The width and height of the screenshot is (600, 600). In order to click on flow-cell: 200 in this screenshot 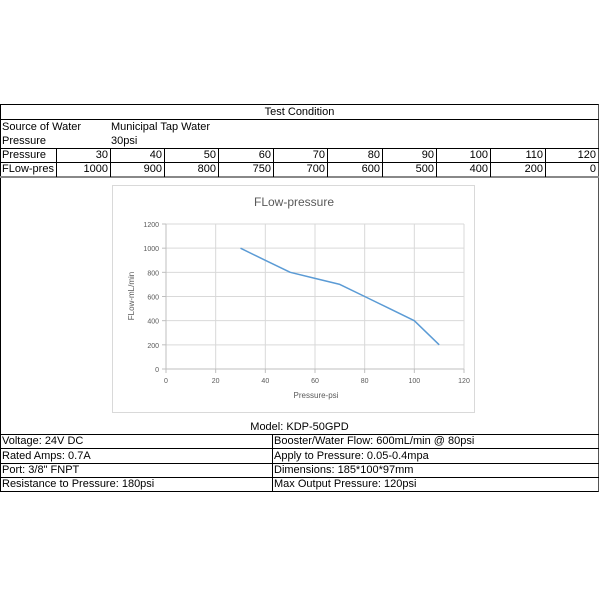, I will do `click(533, 169)`.